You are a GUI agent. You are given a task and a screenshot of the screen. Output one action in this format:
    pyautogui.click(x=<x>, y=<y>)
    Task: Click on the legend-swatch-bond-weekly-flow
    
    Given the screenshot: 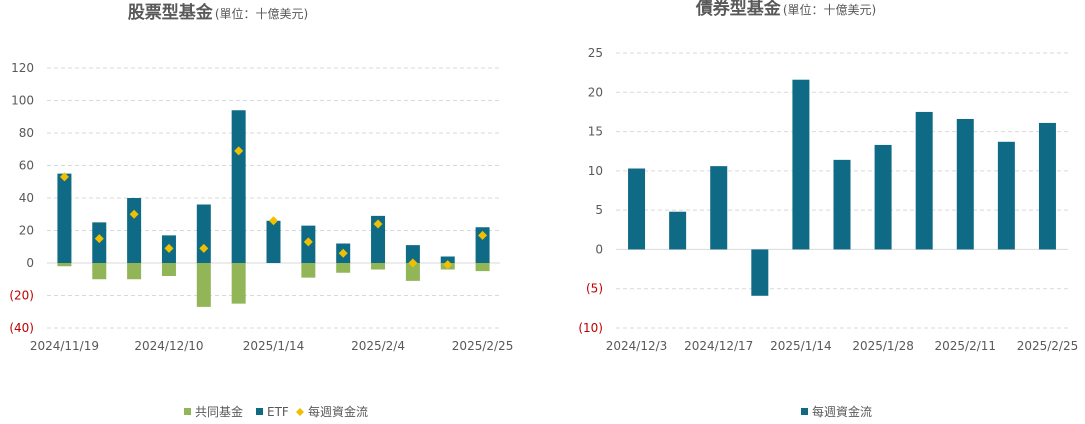 What is the action you would take?
    pyautogui.click(x=804, y=411)
    